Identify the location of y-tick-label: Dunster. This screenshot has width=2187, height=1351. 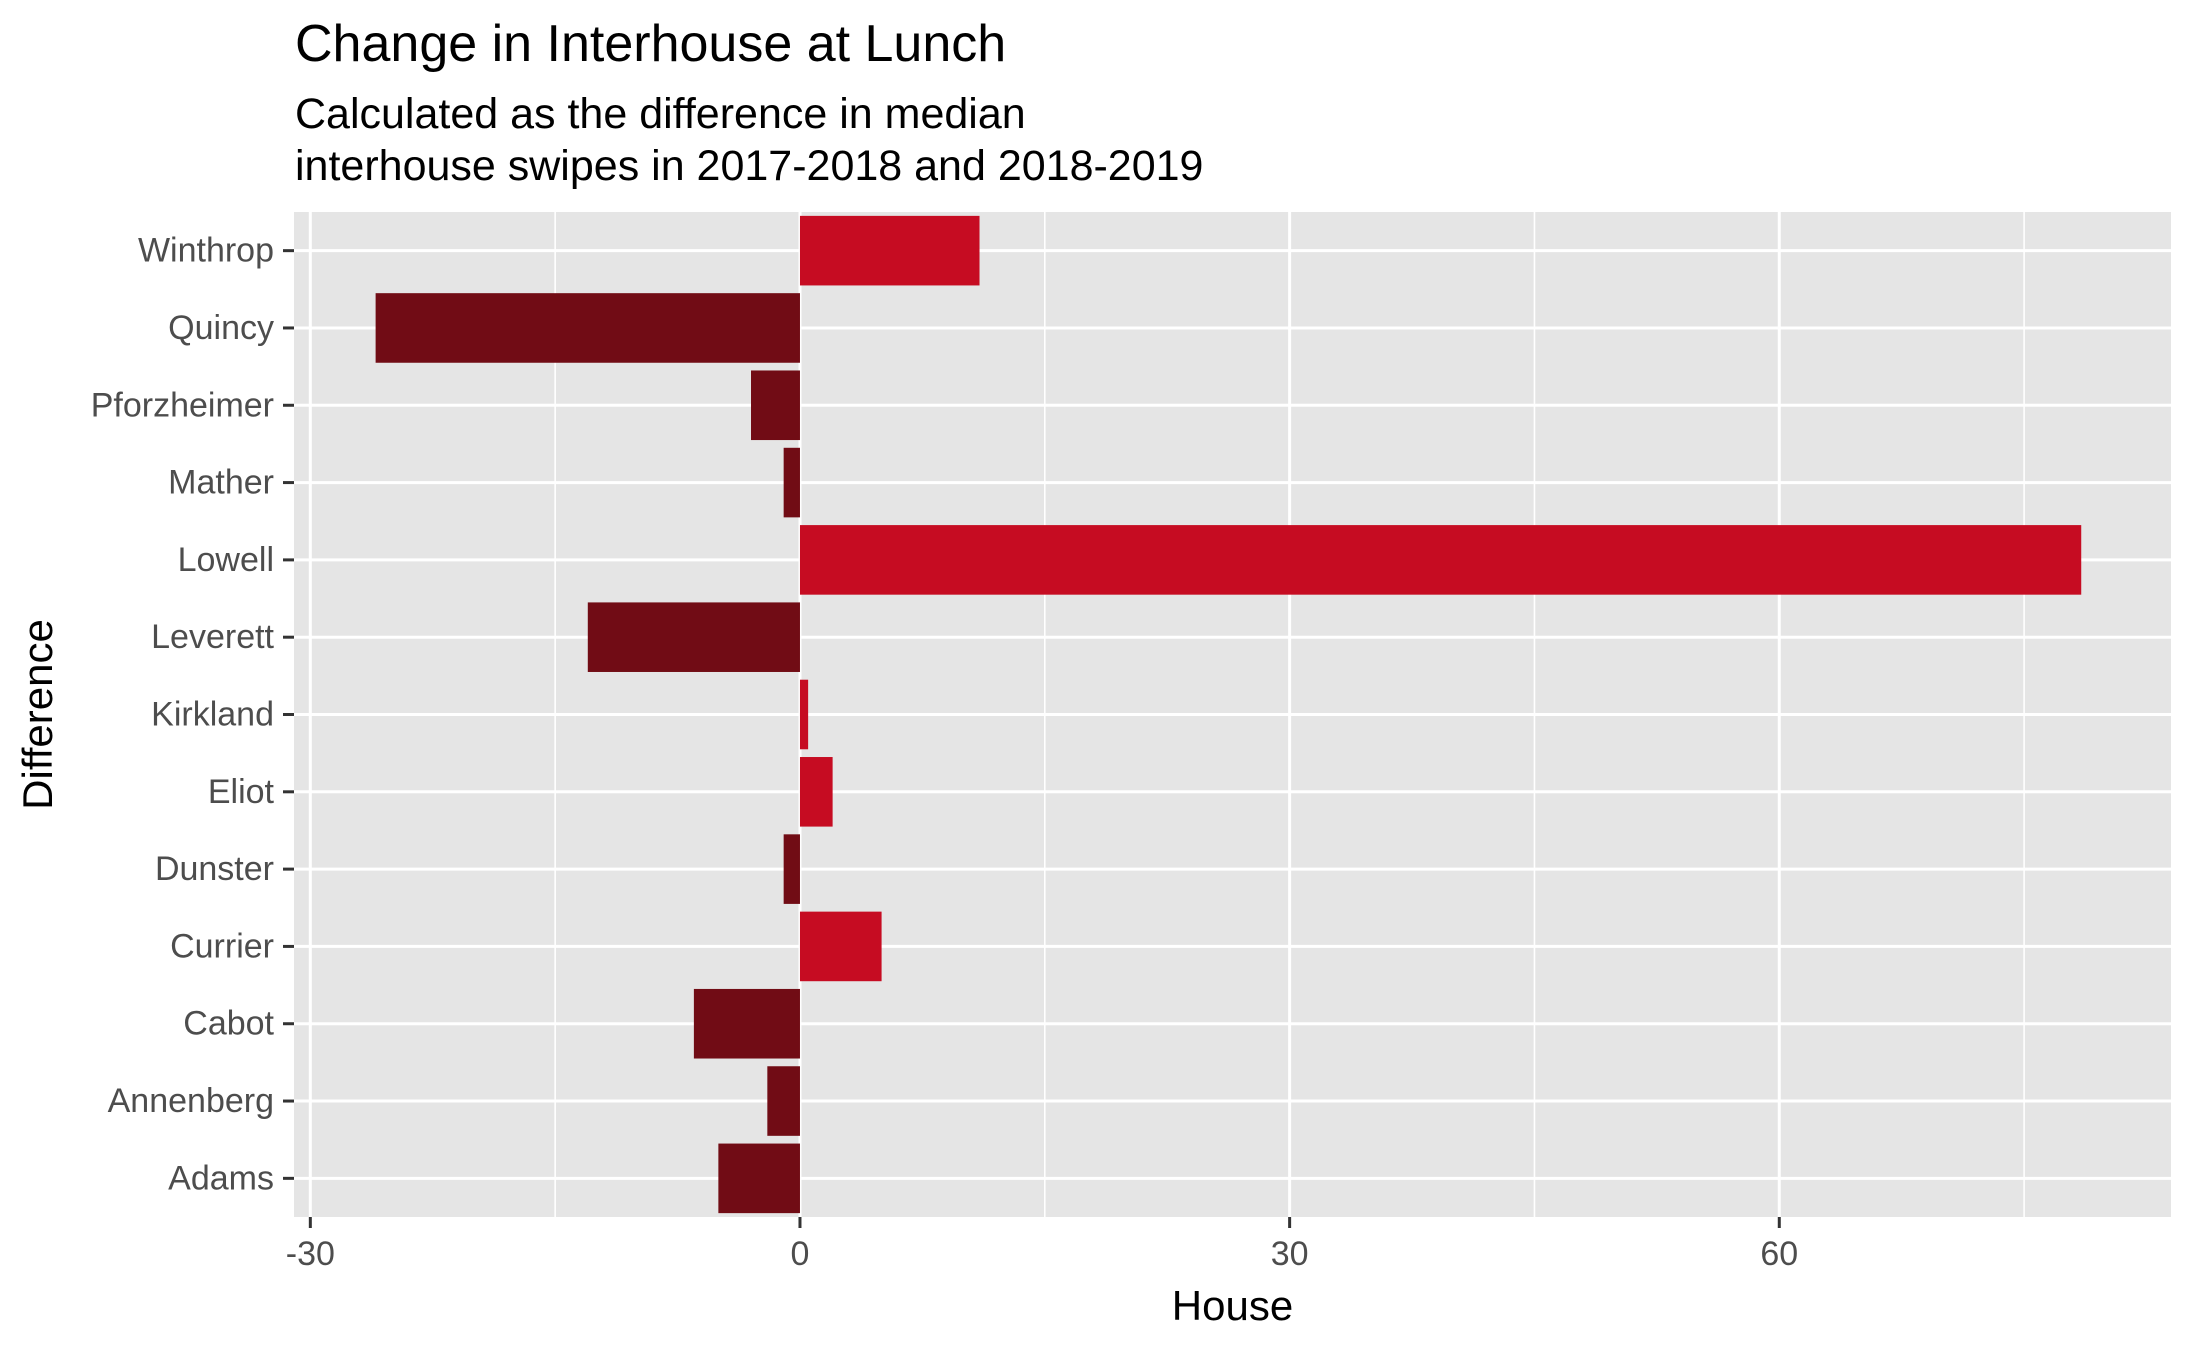
(214, 869).